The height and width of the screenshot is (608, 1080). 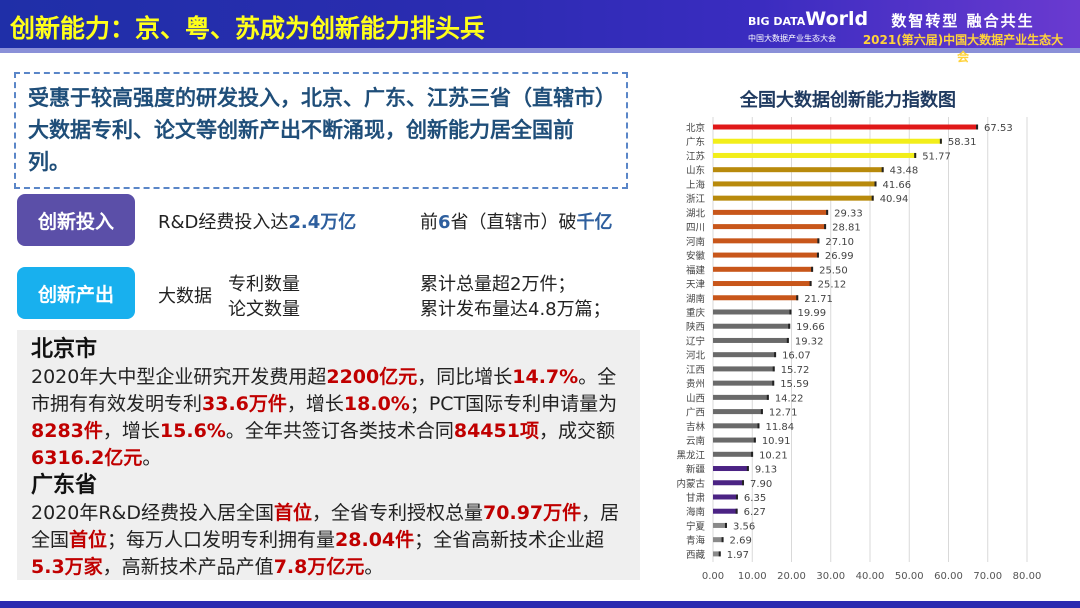 What do you see at coordinates (794, 384) in the screenshot?
I see `data-label: 15.59` at bounding box center [794, 384].